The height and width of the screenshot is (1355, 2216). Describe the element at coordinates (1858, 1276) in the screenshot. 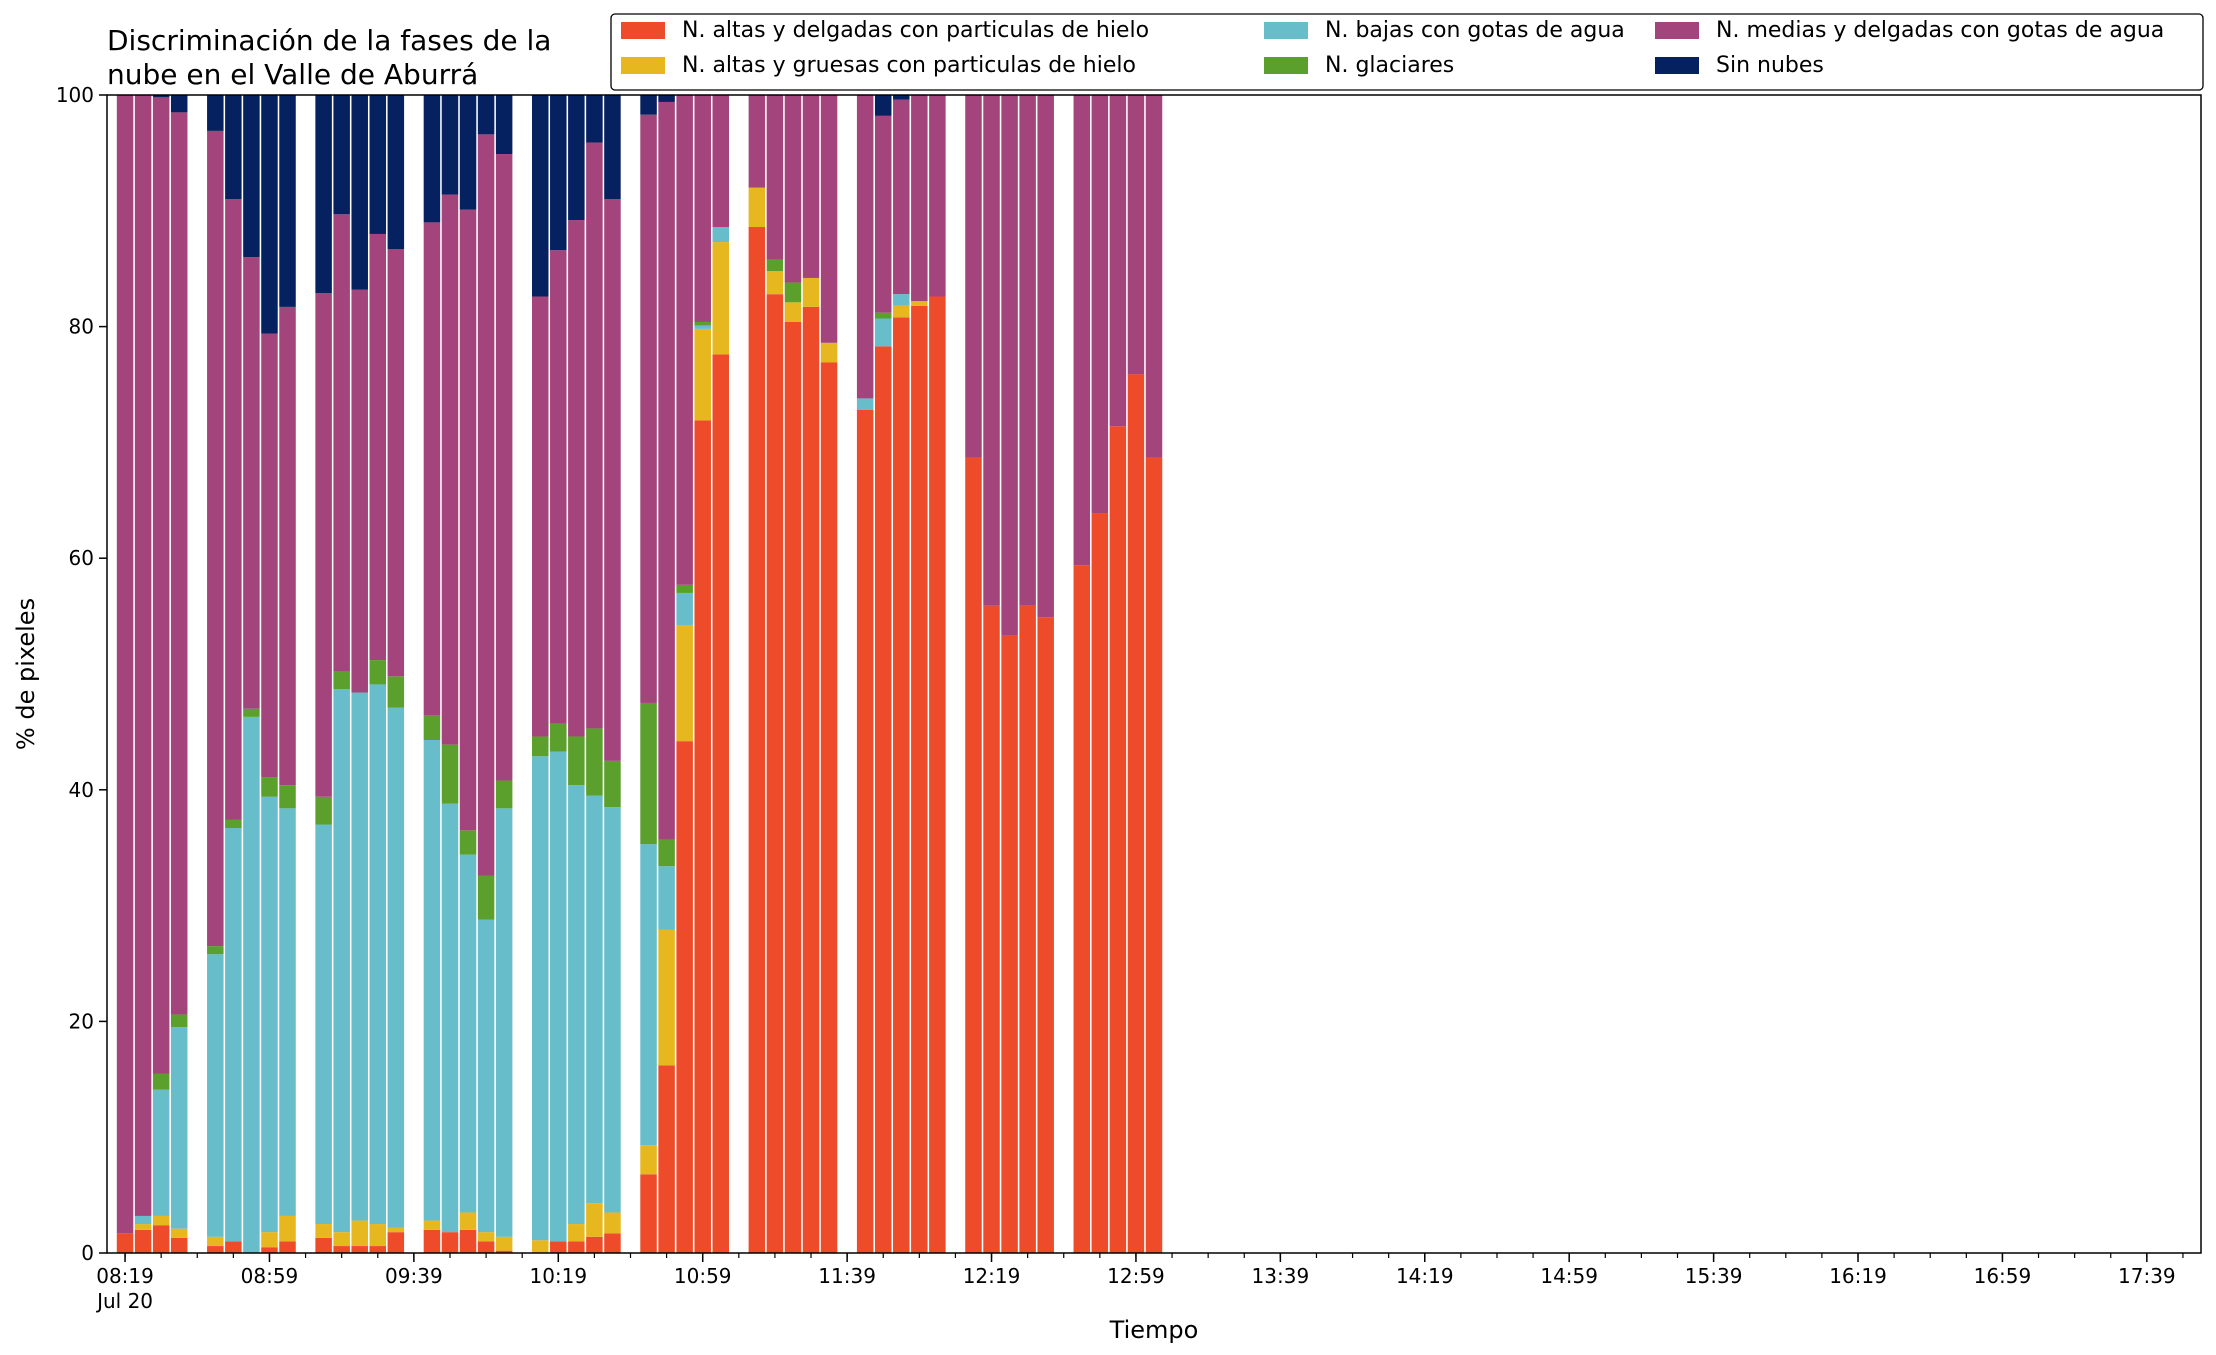

I see `x-tick-label: 16:19` at that location.